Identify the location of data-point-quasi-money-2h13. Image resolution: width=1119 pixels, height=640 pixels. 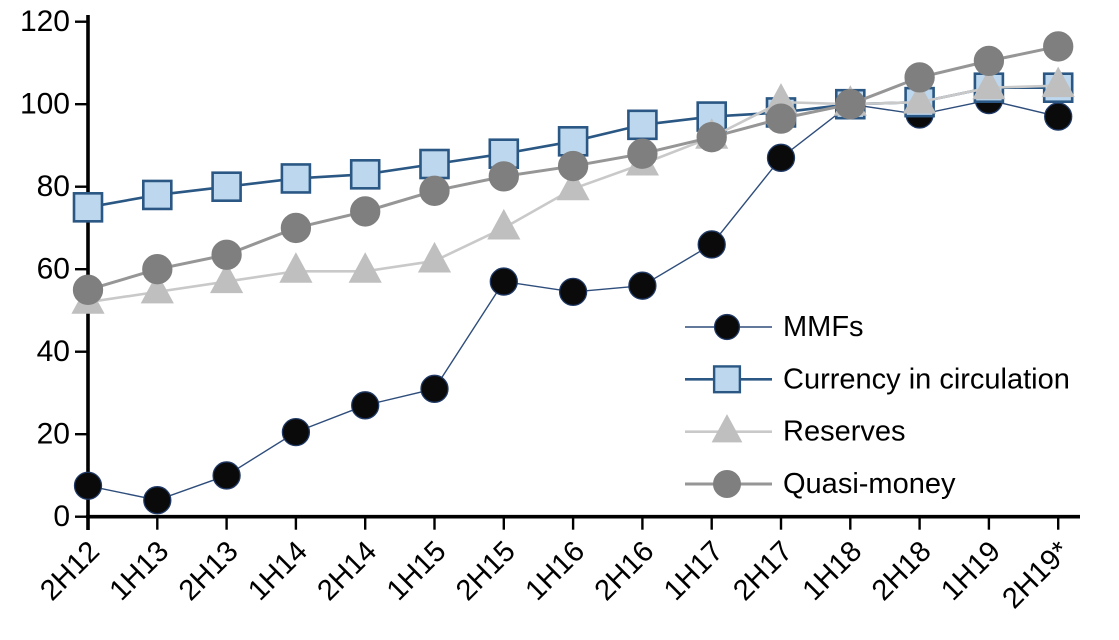
(226, 254).